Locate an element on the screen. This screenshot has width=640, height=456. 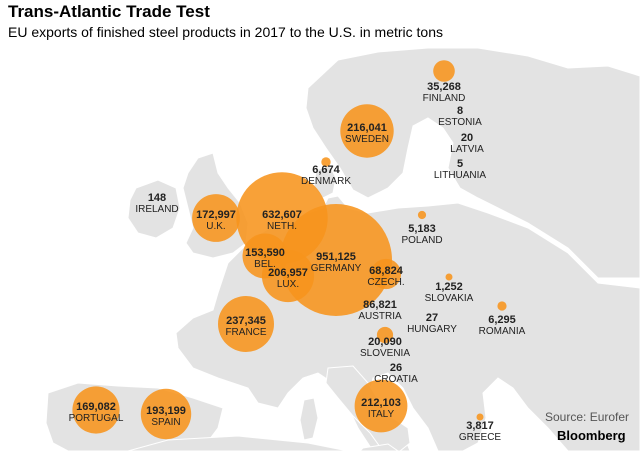
country-label-czech: CZECH. is located at coordinates (385, 282).